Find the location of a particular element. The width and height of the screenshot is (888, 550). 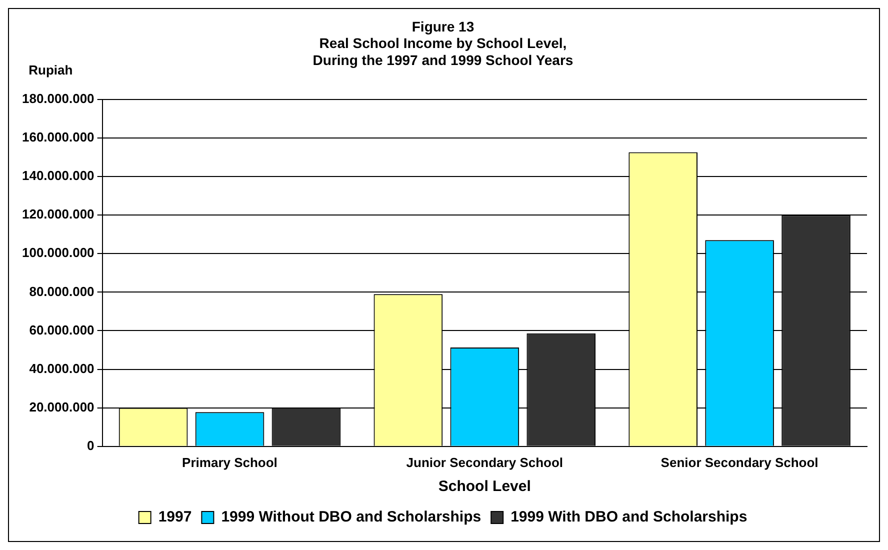

legend-label: 1999 With DBO and Scholarships is located at coordinates (629, 517).